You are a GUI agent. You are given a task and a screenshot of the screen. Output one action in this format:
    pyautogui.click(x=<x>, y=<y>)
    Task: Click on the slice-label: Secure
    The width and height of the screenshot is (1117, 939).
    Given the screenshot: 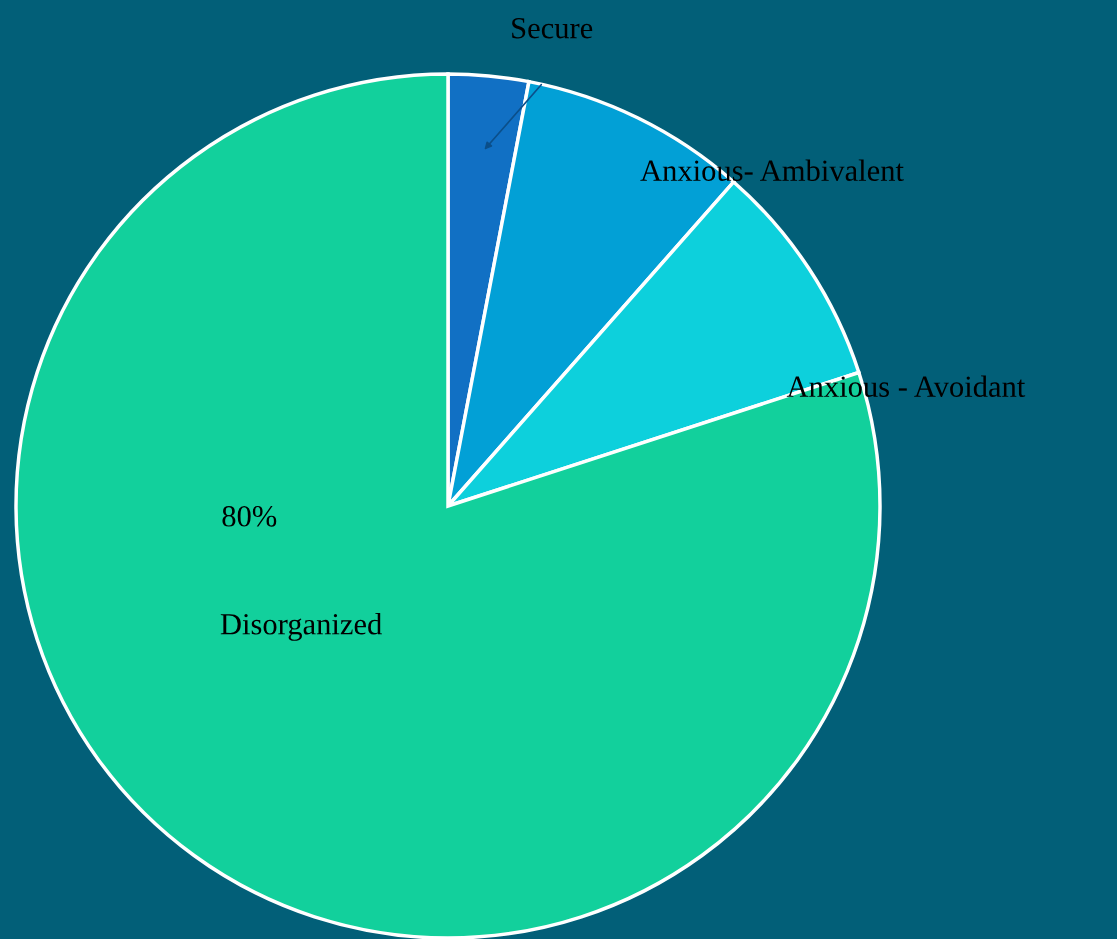 What is the action you would take?
    pyautogui.click(x=552, y=28)
    